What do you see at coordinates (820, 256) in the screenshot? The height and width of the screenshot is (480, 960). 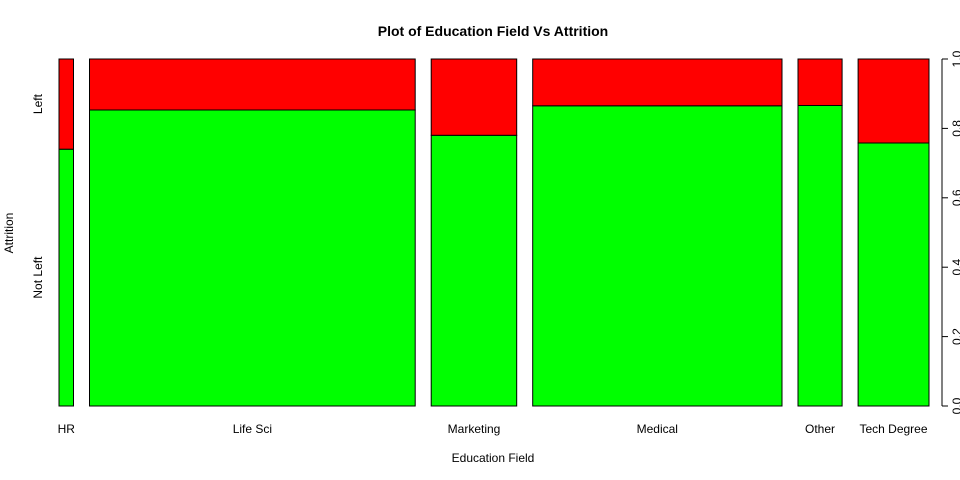 I see `bar-other-not-left` at bounding box center [820, 256].